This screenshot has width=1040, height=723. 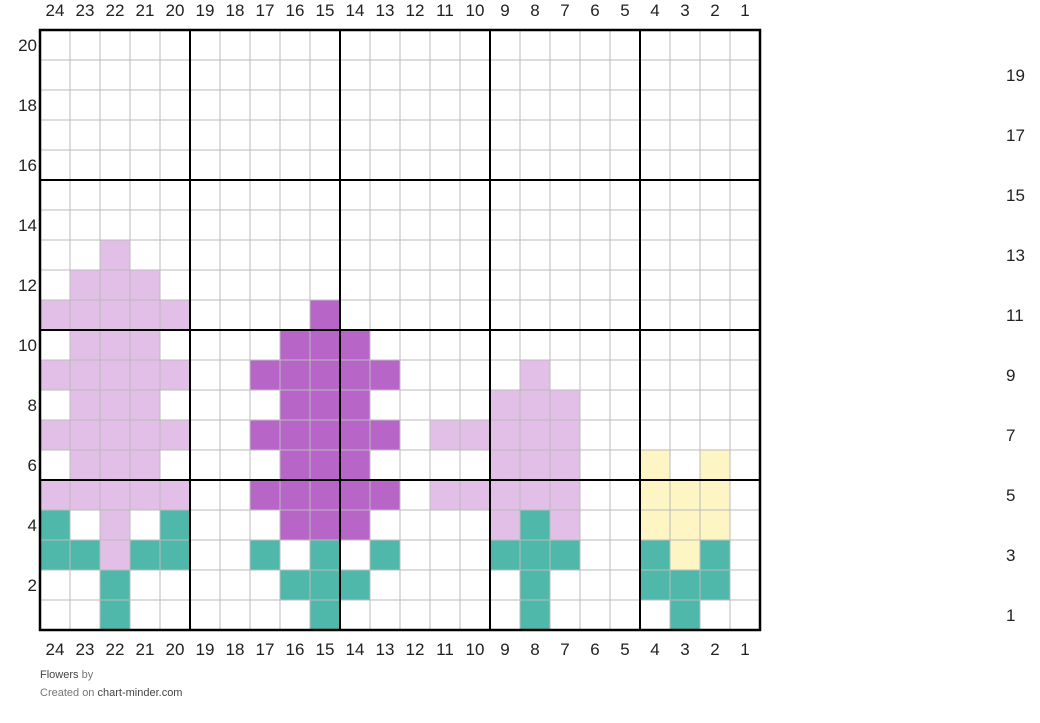 What do you see at coordinates (564, 10) in the screenshot?
I see `col-label-top: 7` at bounding box center [564, 10].